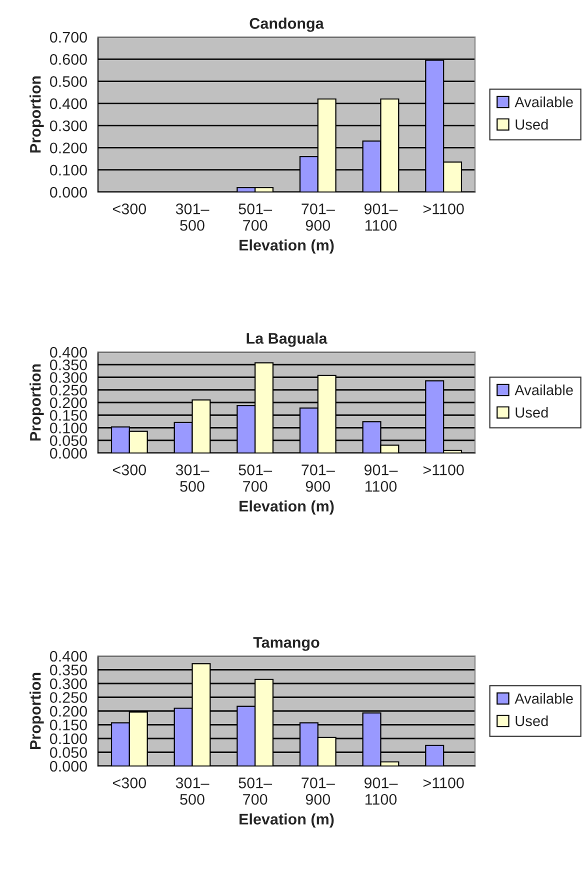  Describe the element at coordinates (68, 37) in the screenshot. I see `y-tick-label: 0.700` at that location.